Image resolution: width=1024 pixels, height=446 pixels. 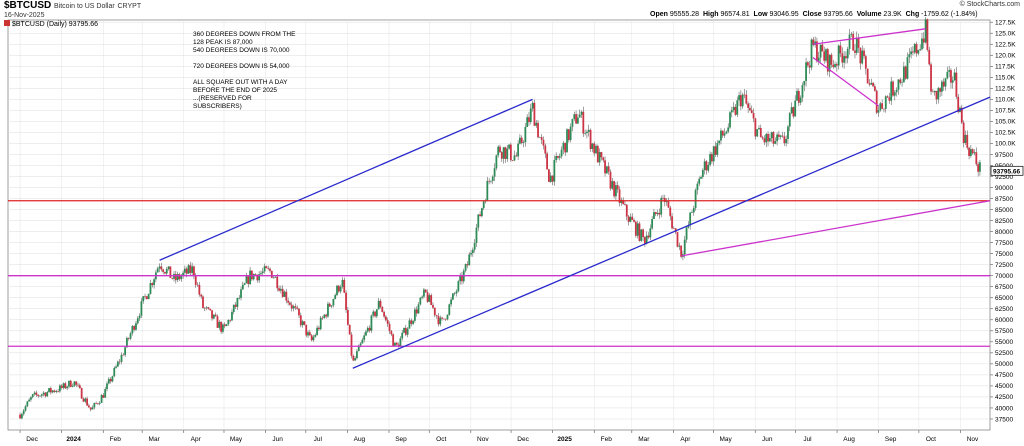 What do you see at coordinates (1004, 265) in the screenshot?
I see `y-tick-label: 72500` at bounding box center [1004, 265].